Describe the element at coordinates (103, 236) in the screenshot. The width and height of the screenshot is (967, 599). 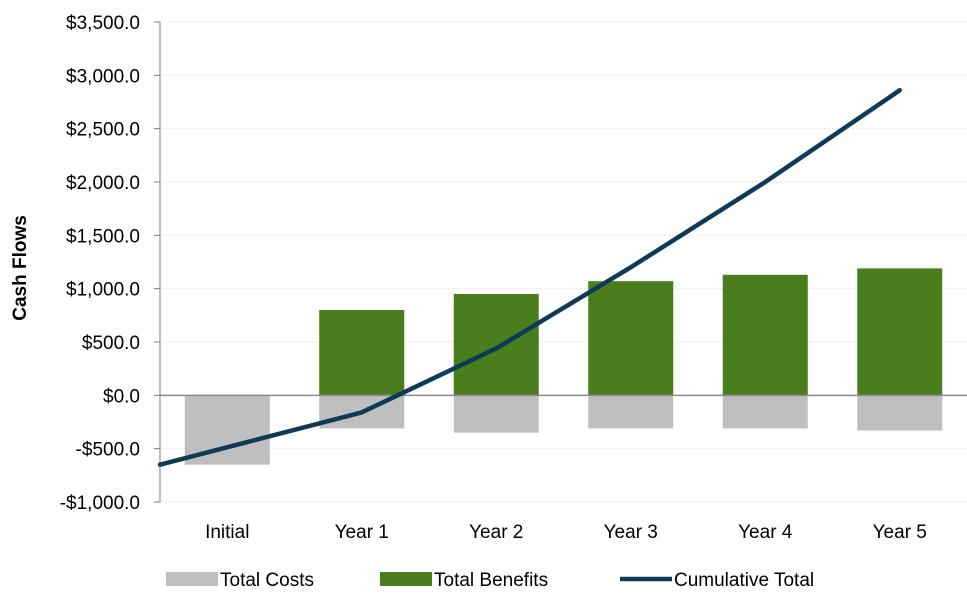
I see `y-tick-label: $1,500.0` at that location.